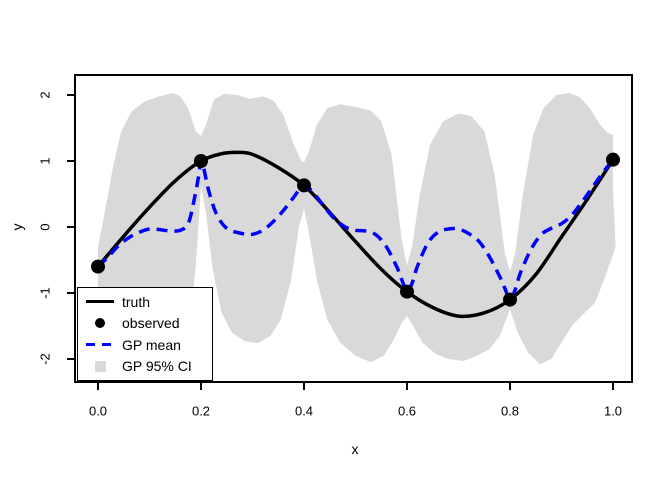  What do you see at coordinates (98, 411) in the screenshot?
I see `x-tick-label-0.0: 0.0` at bounding box center [98, 411].